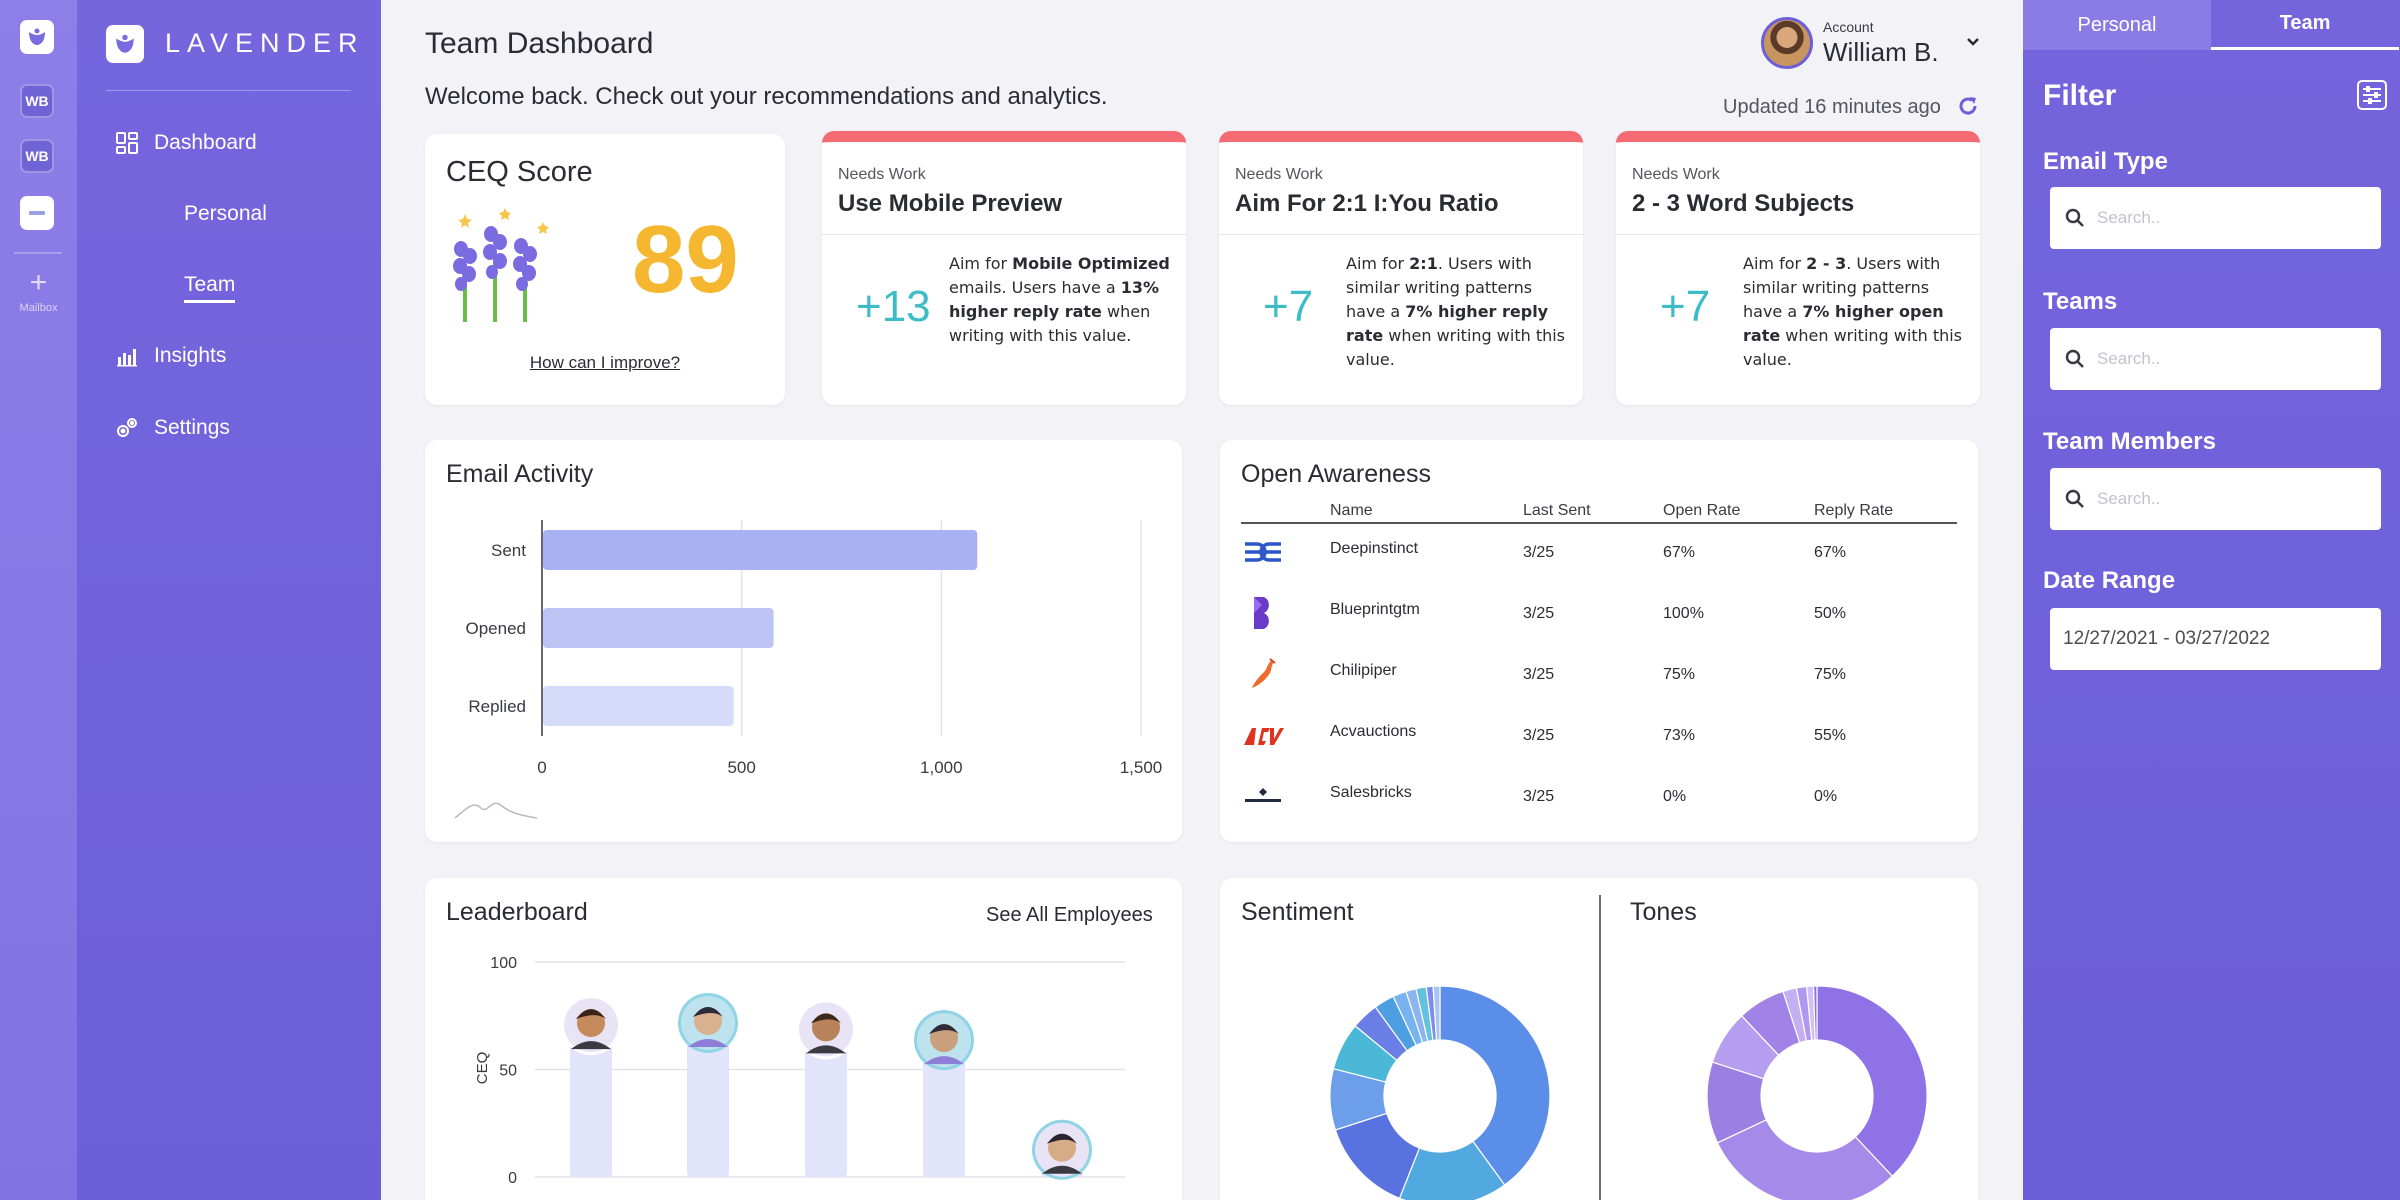  Describe the element at coordinates (1968, 106) in the screenshot. I see `refresh-icon` at that location.